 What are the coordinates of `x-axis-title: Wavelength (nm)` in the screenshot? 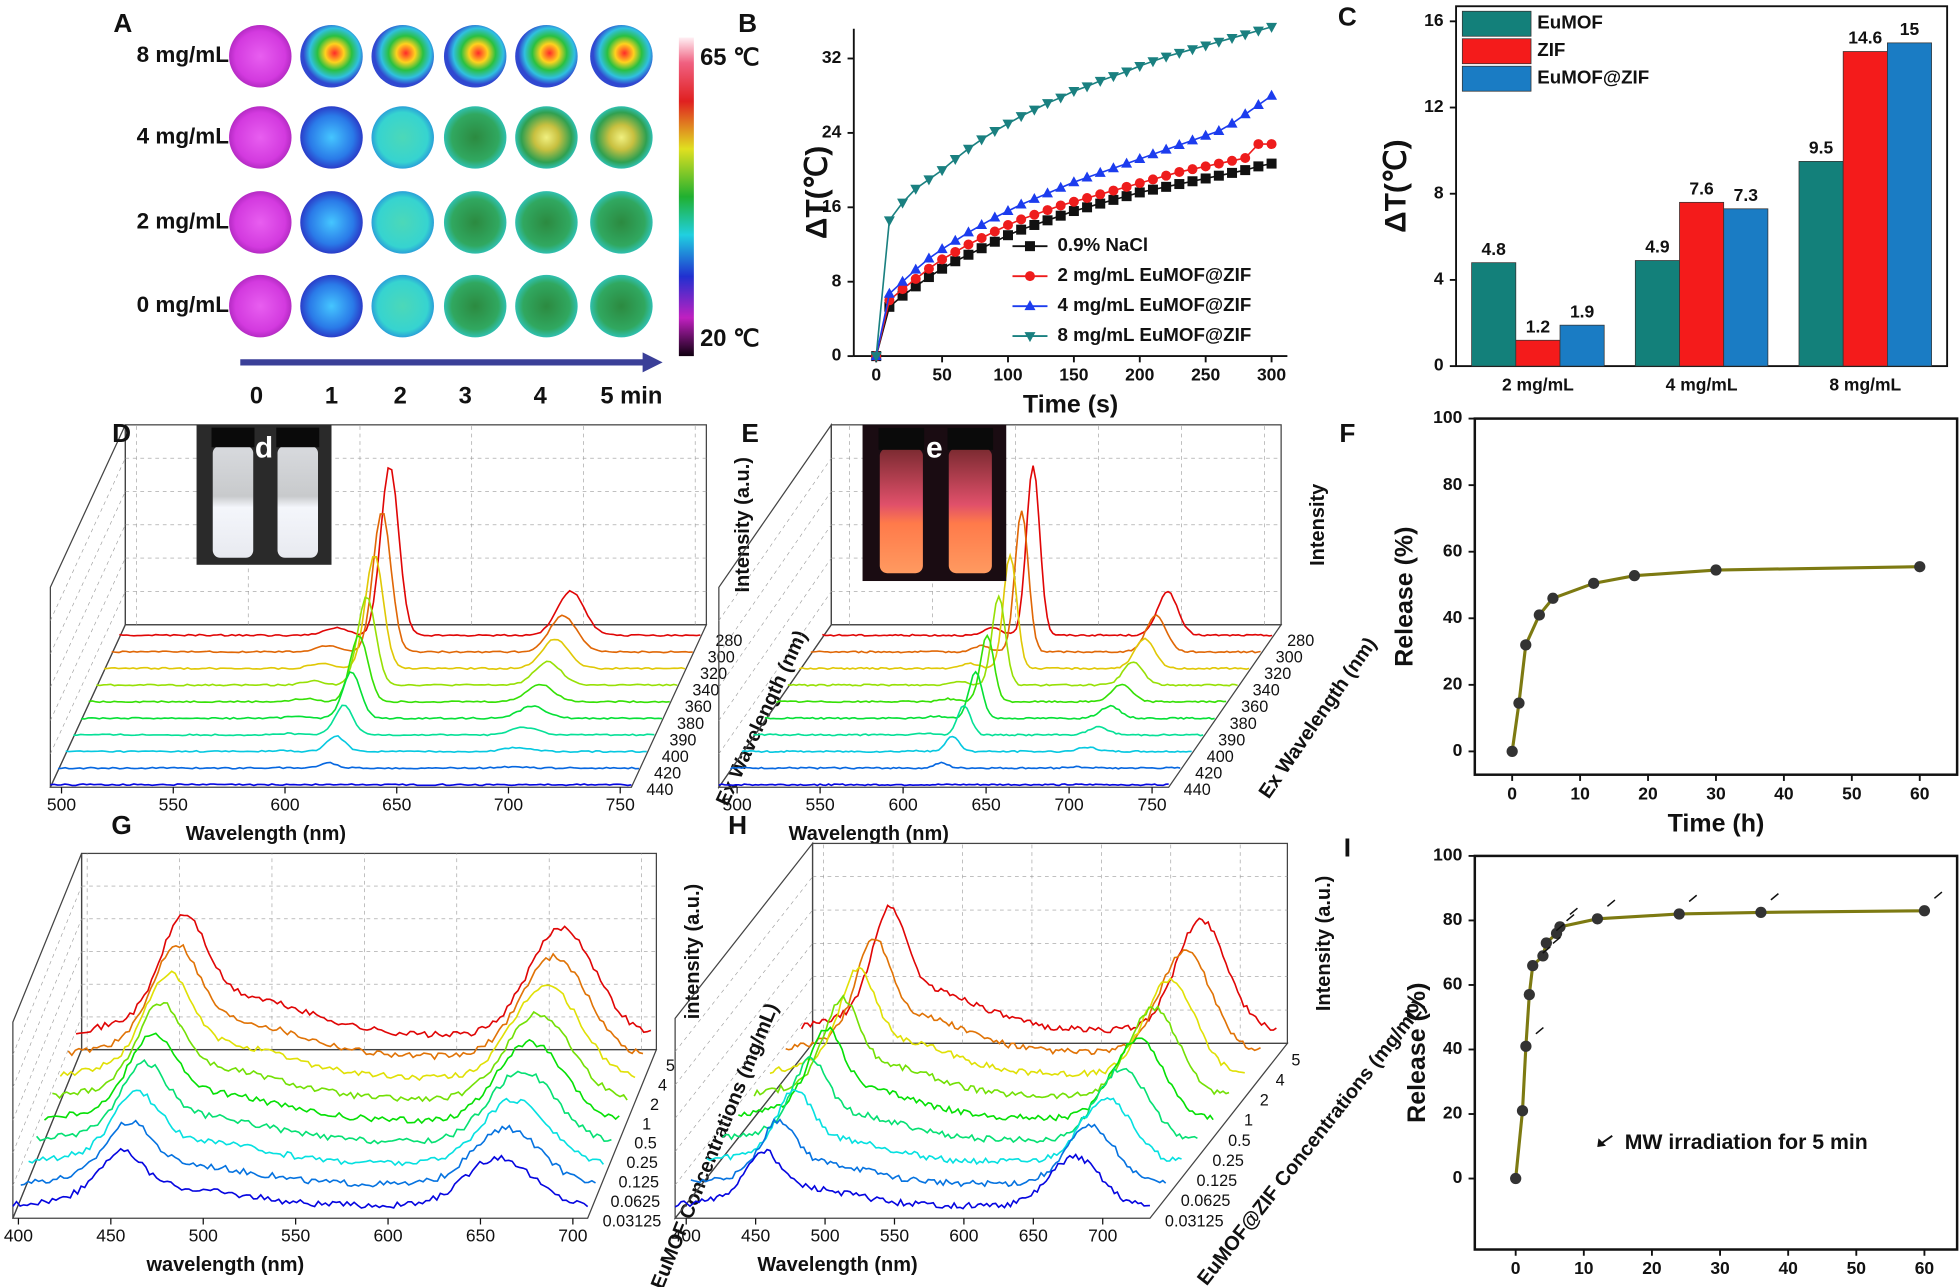 It's located at (837, 1265).